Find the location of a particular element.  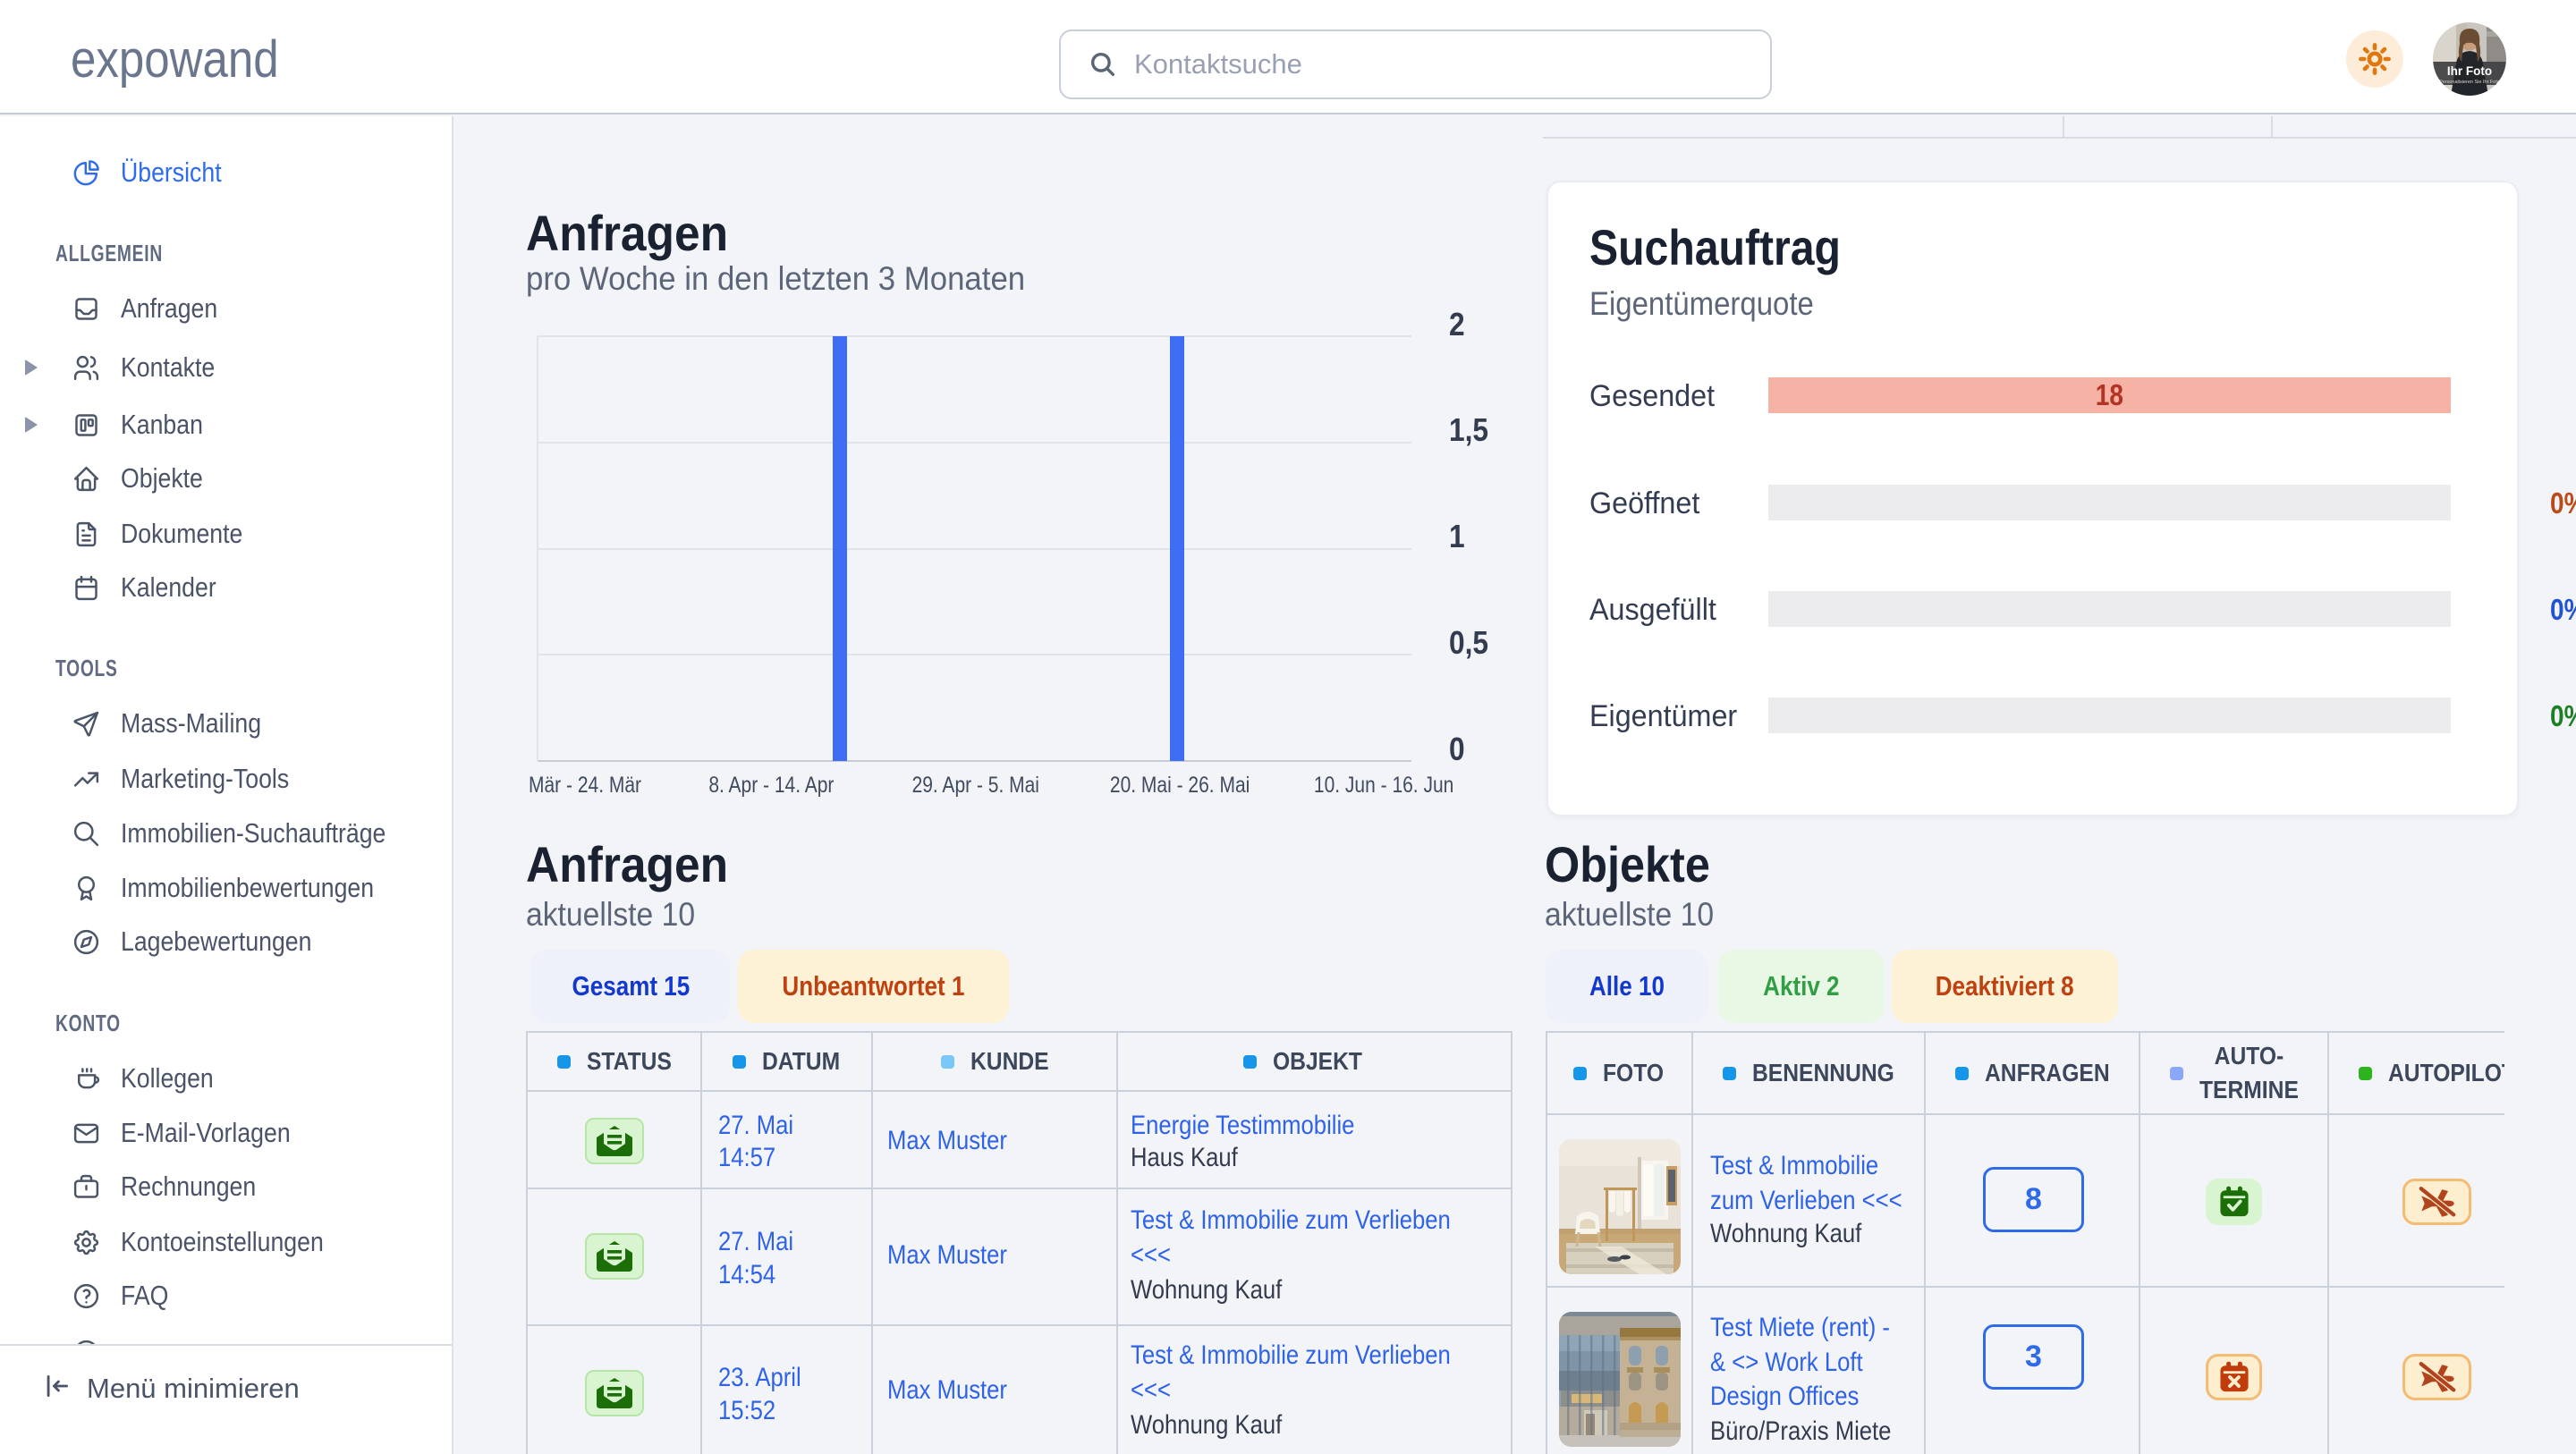

svg-text: Personalisieren Sie Ihr Foto is located at coordinates (2469, 83).